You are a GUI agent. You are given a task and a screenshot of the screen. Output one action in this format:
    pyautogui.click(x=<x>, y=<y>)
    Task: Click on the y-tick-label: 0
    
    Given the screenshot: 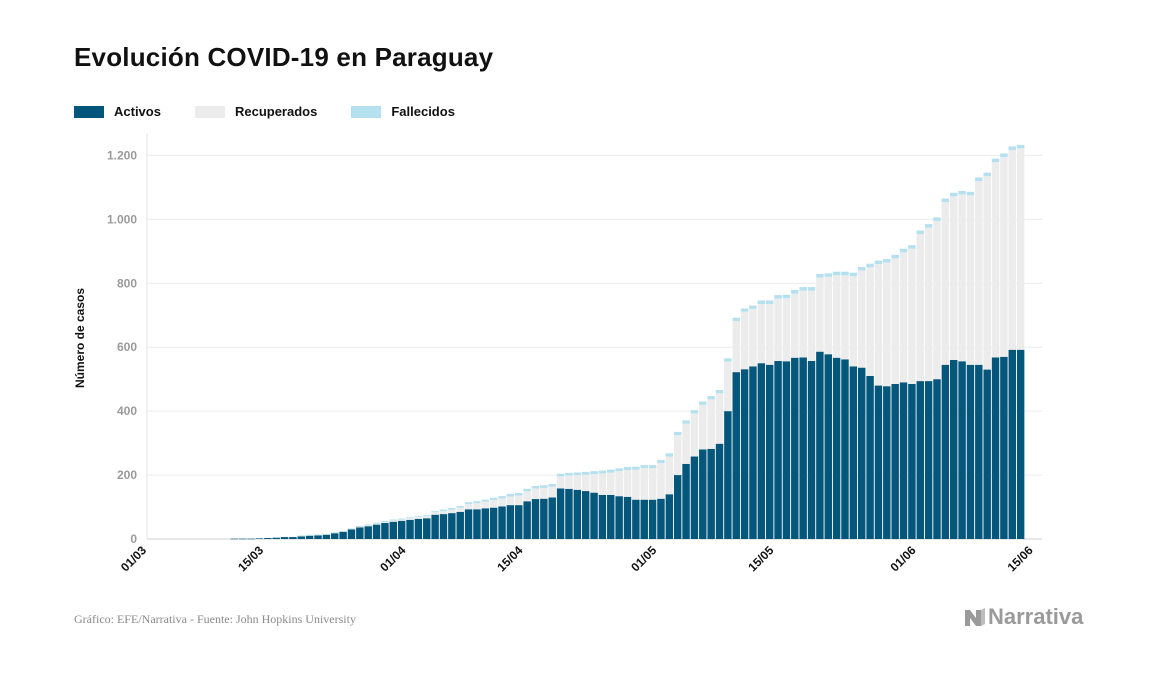 What is the action you would take?
    pyautogui.click(x=133, y=539)
    